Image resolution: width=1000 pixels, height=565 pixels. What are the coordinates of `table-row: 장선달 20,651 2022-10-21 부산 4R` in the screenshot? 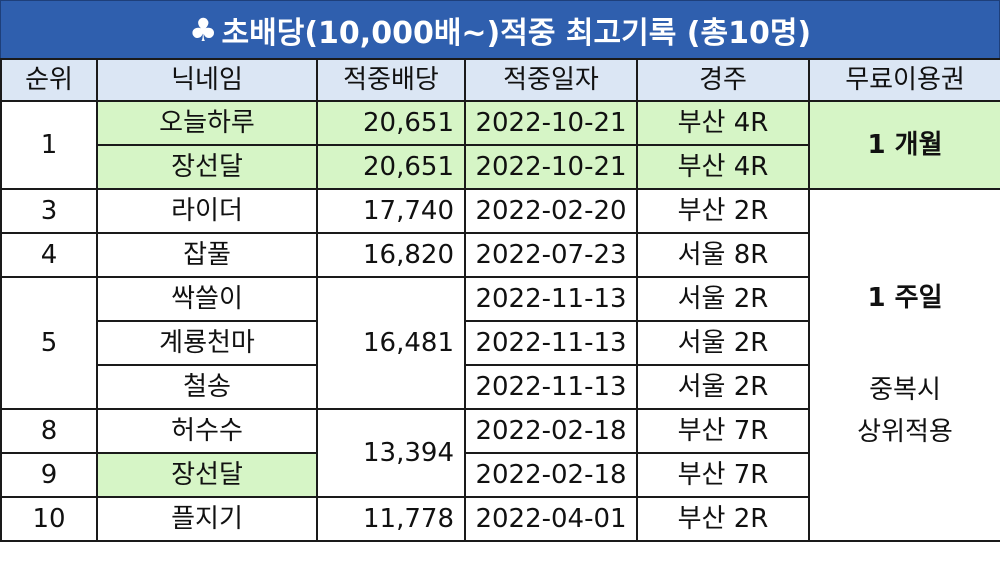 It's located at (500, 167).